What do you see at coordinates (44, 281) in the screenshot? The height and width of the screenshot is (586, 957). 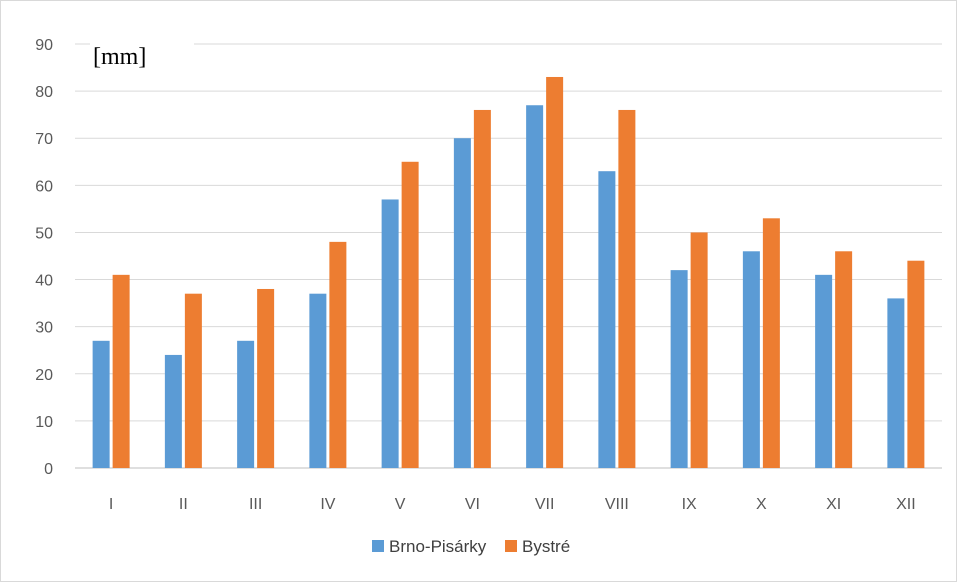 I see `y-tick-label: 40` at bounding box center [44, 281].